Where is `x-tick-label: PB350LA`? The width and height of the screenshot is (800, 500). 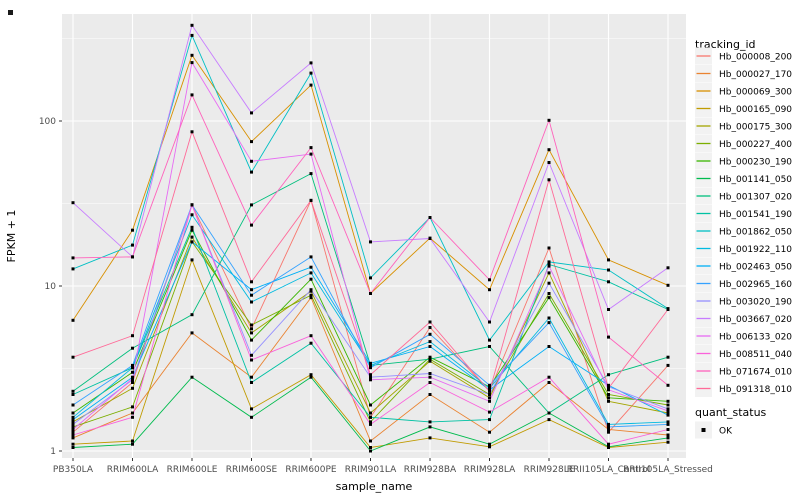
x-tick-label: PB350LA is located at coordinates (73, 470).